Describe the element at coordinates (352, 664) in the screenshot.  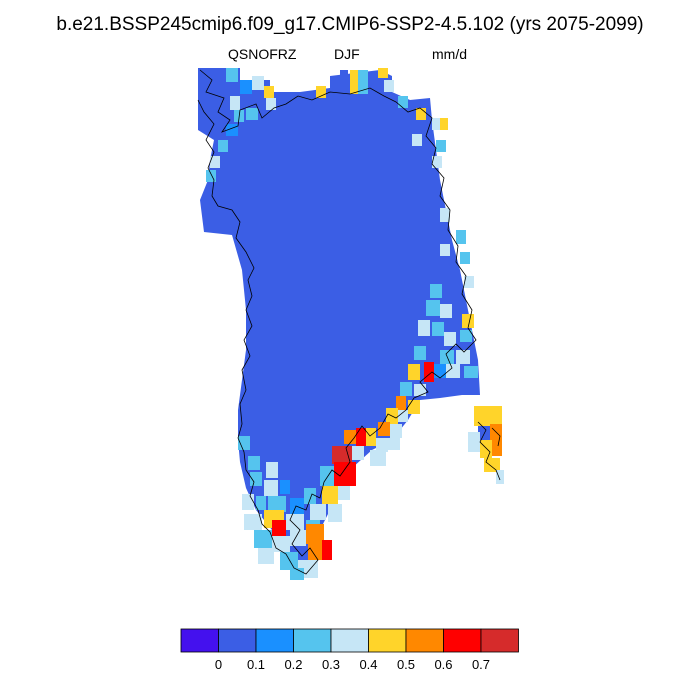
I see `colorbar-tick-labels: 0 0.1 0.2 0.3 0.4 0.5 0.6 0.7` at that location.